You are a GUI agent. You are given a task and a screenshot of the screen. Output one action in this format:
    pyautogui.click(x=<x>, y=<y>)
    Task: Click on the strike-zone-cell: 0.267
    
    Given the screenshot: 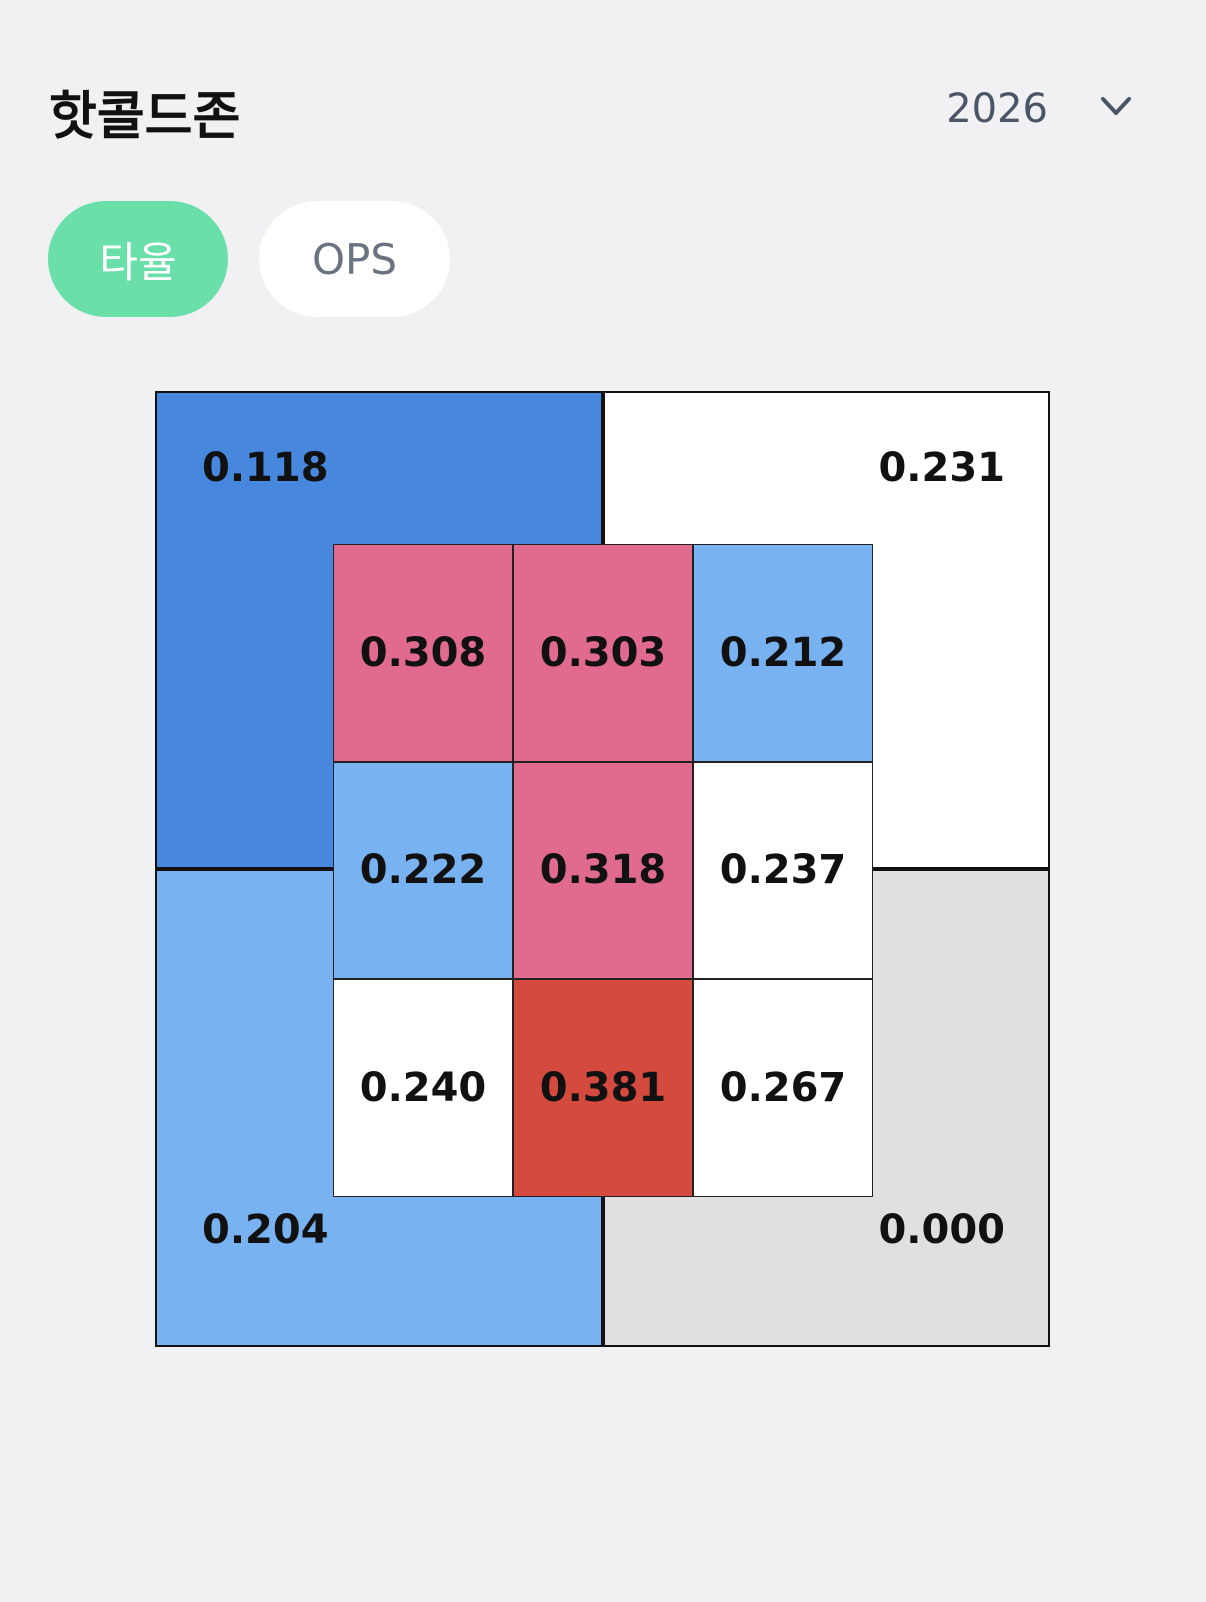 What is the action you would take?
    pyautogui.click(x=783, y=1088)
    